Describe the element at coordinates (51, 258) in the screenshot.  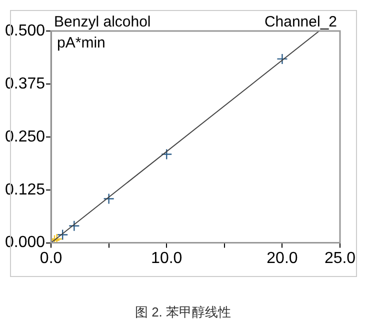
I see `x-tick-label: 0.0` at that location.